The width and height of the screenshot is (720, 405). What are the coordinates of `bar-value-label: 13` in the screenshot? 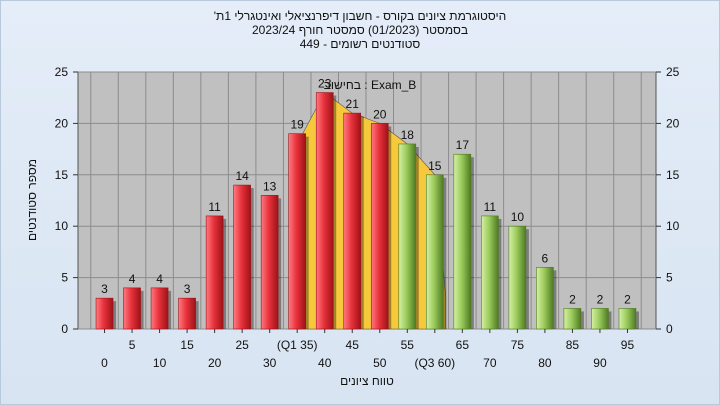 It's located at (270, 186).